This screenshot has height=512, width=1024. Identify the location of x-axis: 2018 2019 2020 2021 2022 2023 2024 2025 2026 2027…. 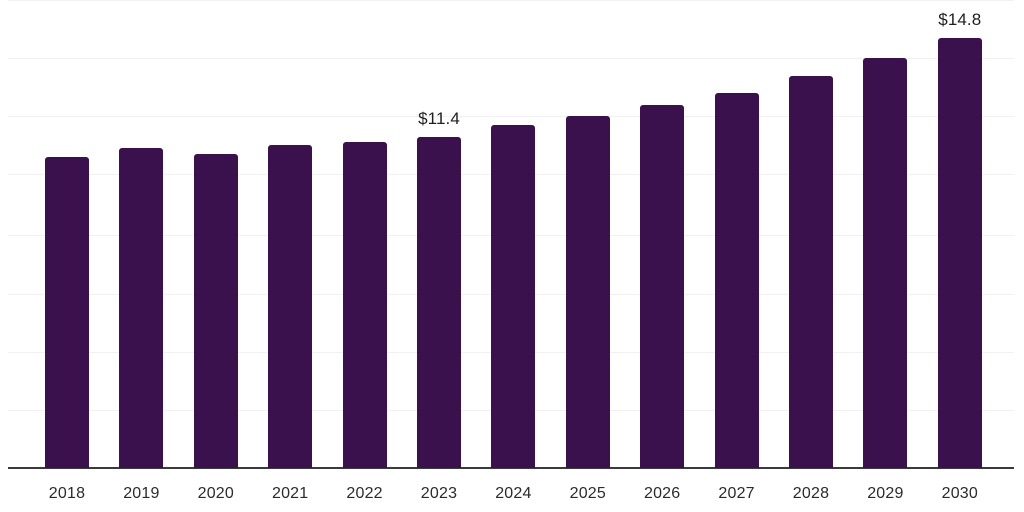
(512, 490).